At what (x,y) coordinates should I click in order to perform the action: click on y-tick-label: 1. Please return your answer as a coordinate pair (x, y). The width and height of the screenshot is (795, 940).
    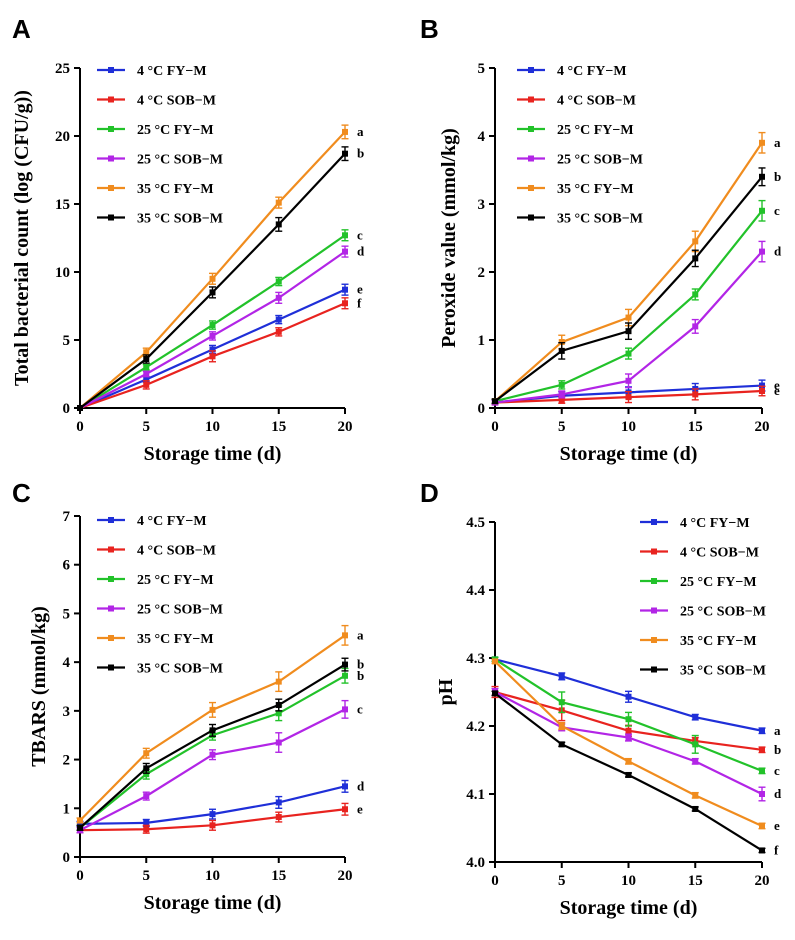
    Looking at the image, I should click on (67, 809).